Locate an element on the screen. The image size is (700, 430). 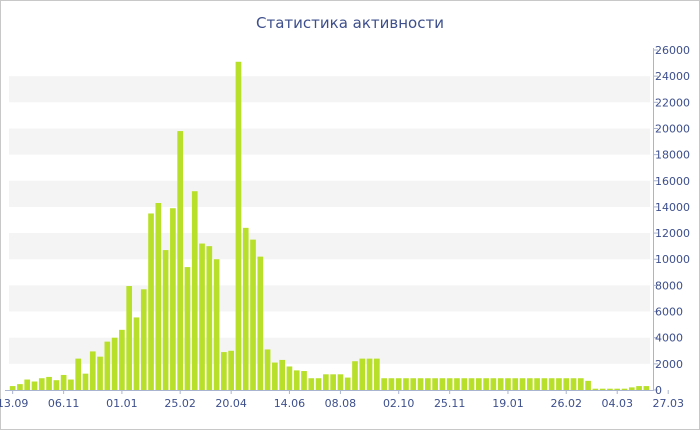
x-tick-label: 26.02 is located at coordinates (566, 403).